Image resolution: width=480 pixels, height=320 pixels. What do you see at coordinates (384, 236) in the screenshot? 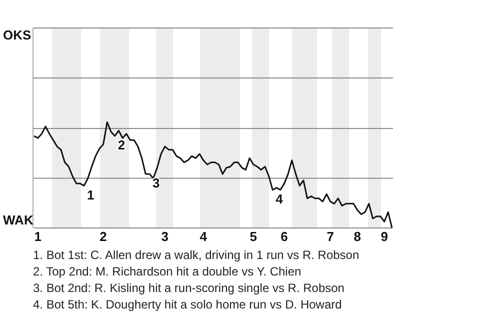
I see `x-tick-label: 9` at bounding box center [384, 236].